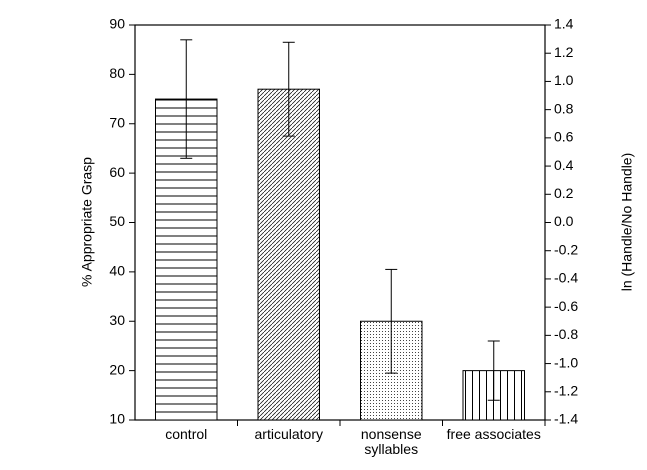 The width and height of the screenshot is (647, 470). Describe the element at coordinates (566, 278) in the screenshot. I see `y2-tick-label: -0.4` at that location.